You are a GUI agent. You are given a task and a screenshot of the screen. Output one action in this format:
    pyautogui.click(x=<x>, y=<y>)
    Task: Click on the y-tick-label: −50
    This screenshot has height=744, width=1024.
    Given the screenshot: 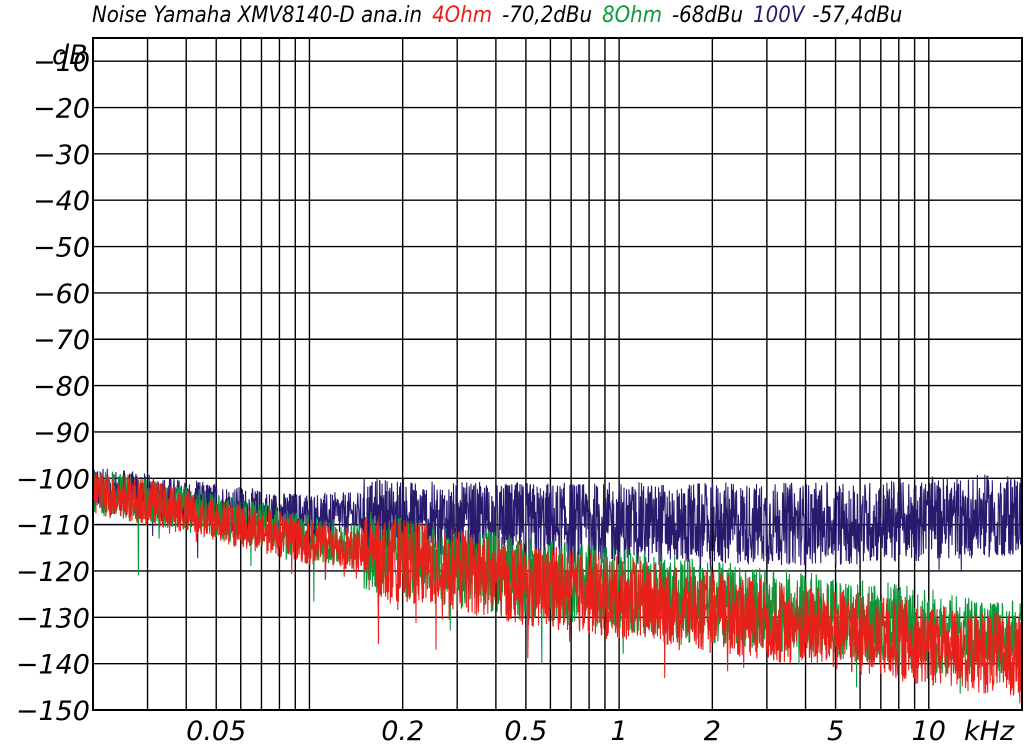 What is the action you would take?
    pyautogui.click(x=61, y=248)
    